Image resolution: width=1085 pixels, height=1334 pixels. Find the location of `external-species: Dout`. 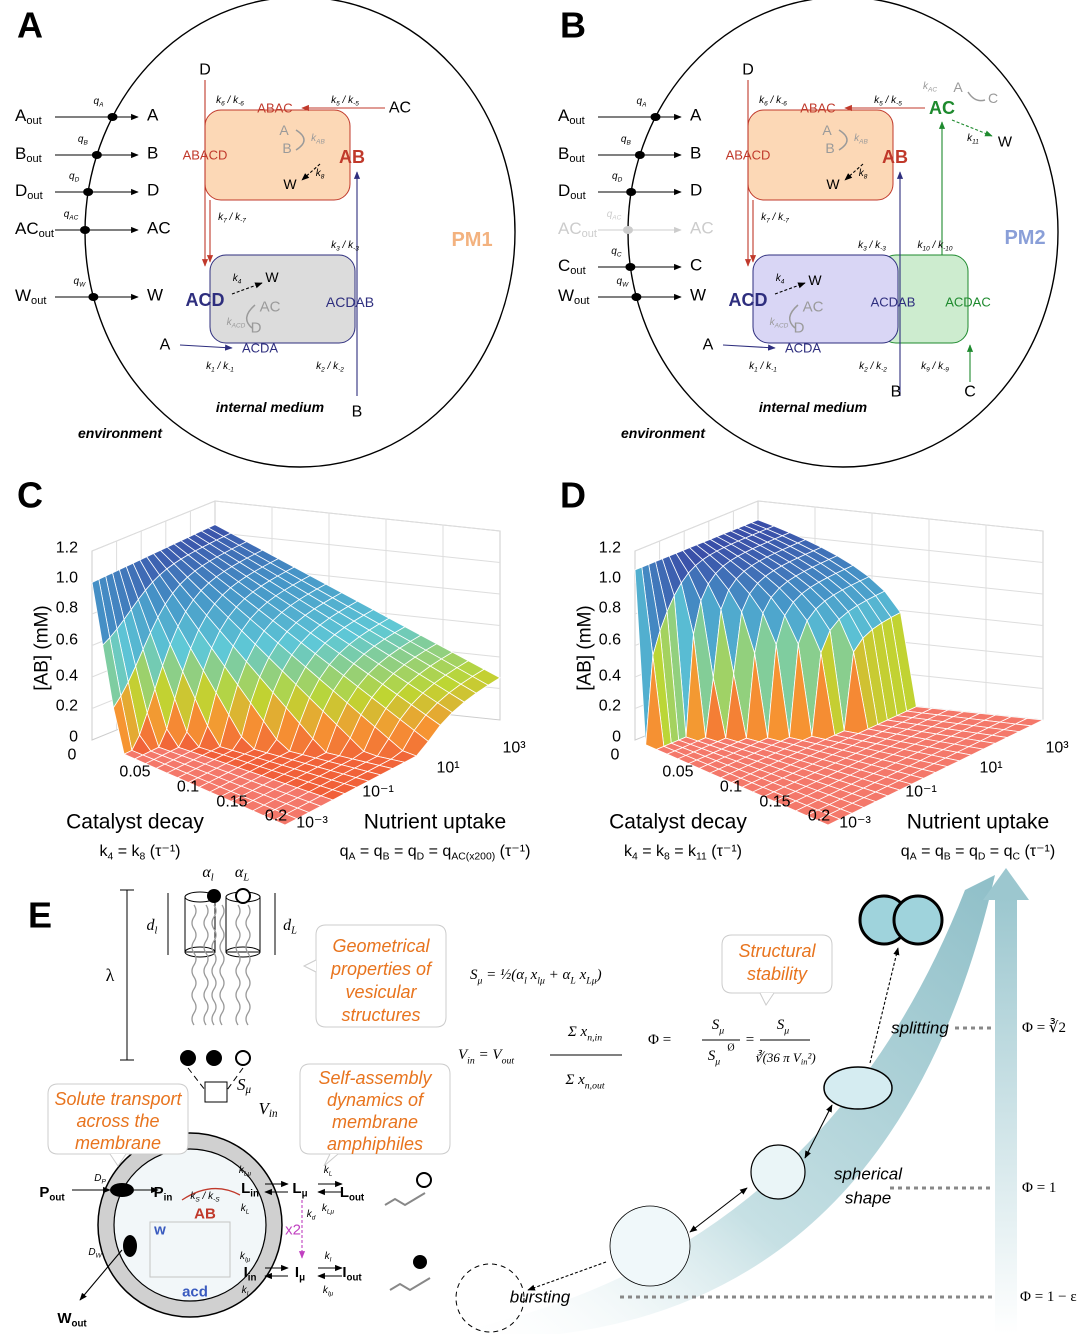

external-species: Dout is located at coordinates (572, 191).